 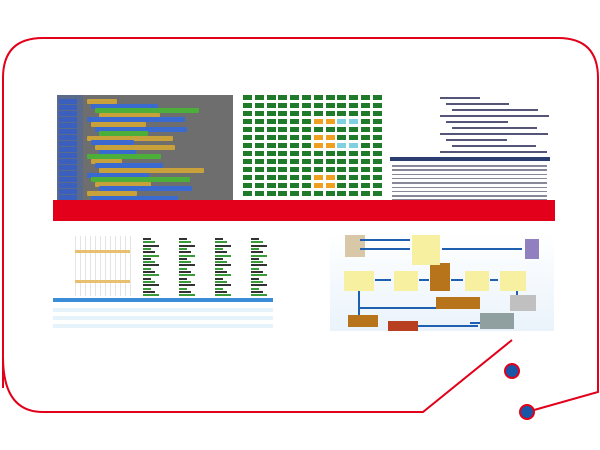 I want to click on schedule-table-screenshot, so click(x=171, y=283).